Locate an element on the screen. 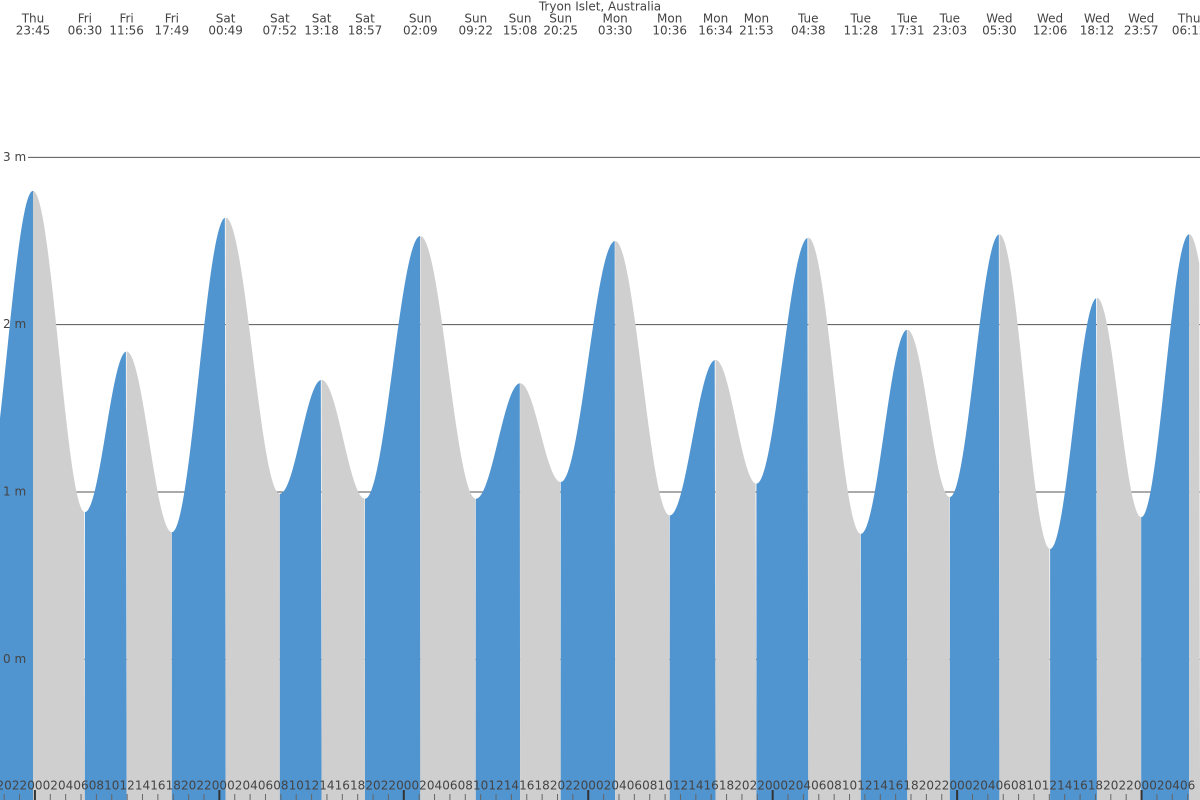 This screenshot has width=1200, height=800. extreme-time: 04:38 is located at coordinates (808, 31).